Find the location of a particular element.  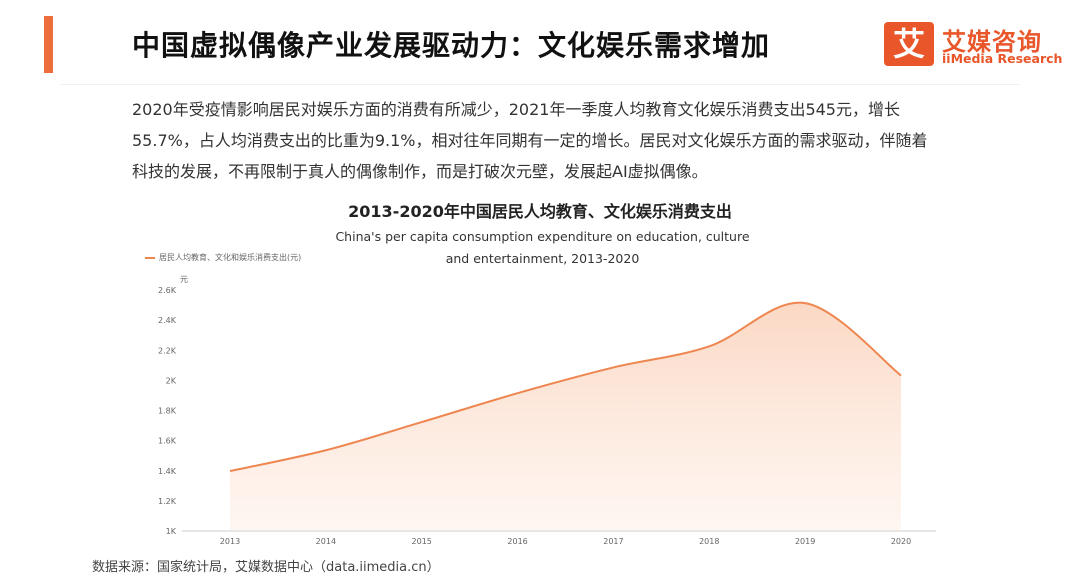

title-accent-bar is located at coordinates (48, 44).